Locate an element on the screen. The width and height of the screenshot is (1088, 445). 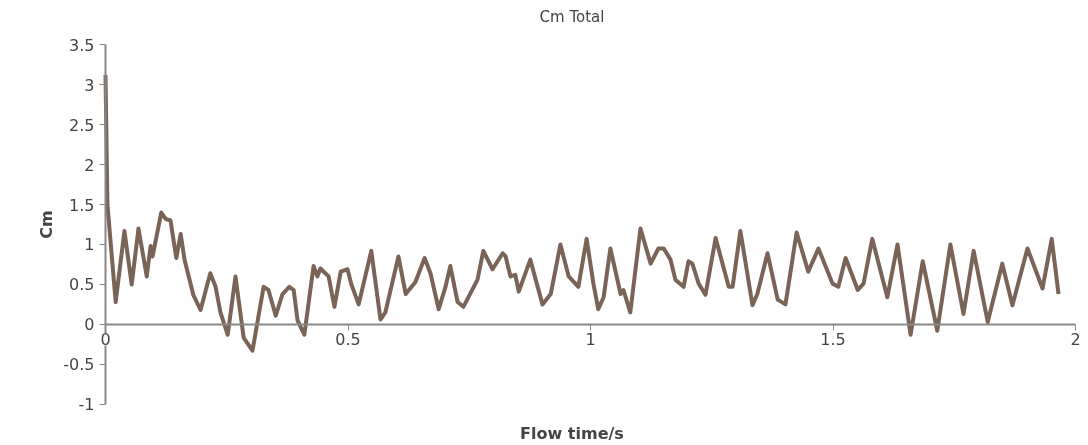
y-tick-label: 3.5 is located at coordinates (82, 45).